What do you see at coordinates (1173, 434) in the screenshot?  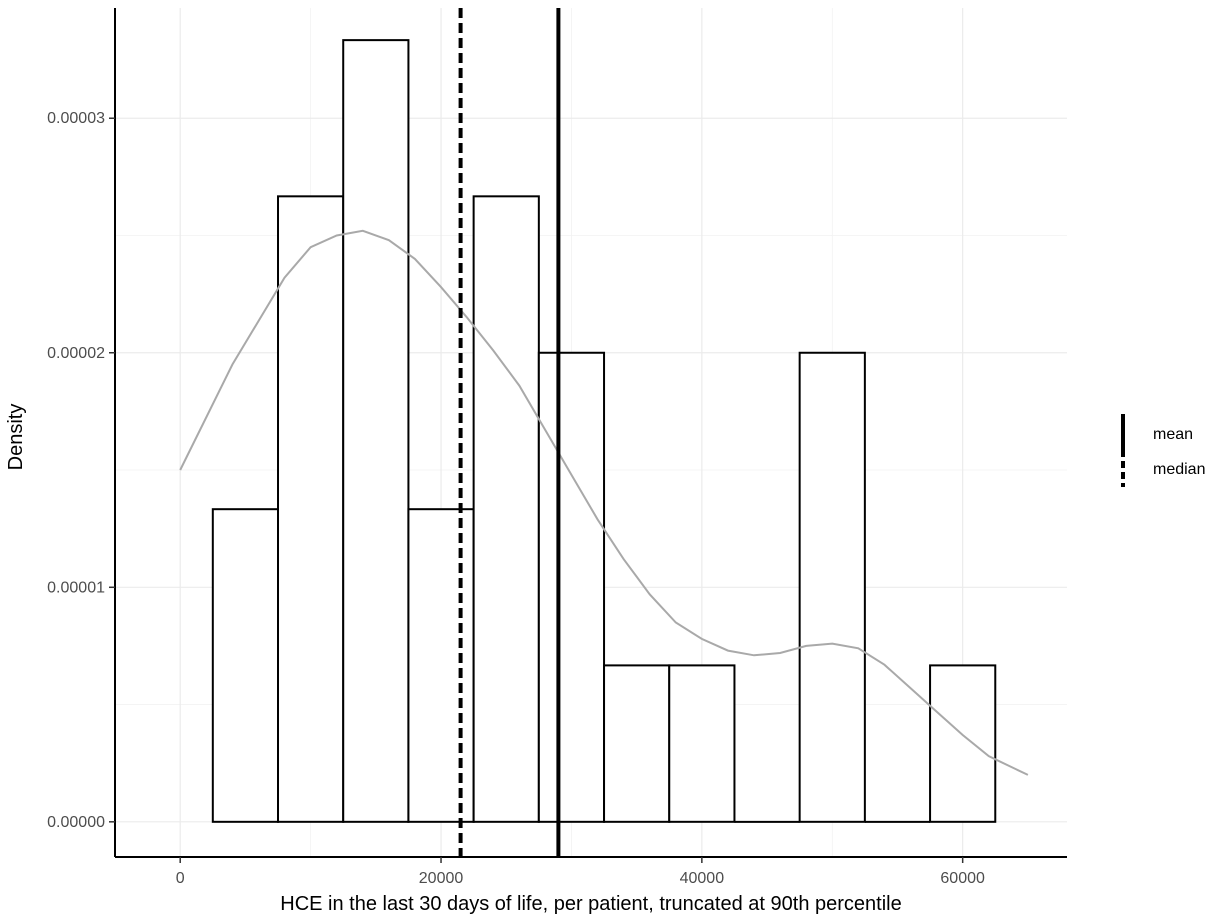 I see `legend-mean-label: mean` at bounding box center [1173, 434].